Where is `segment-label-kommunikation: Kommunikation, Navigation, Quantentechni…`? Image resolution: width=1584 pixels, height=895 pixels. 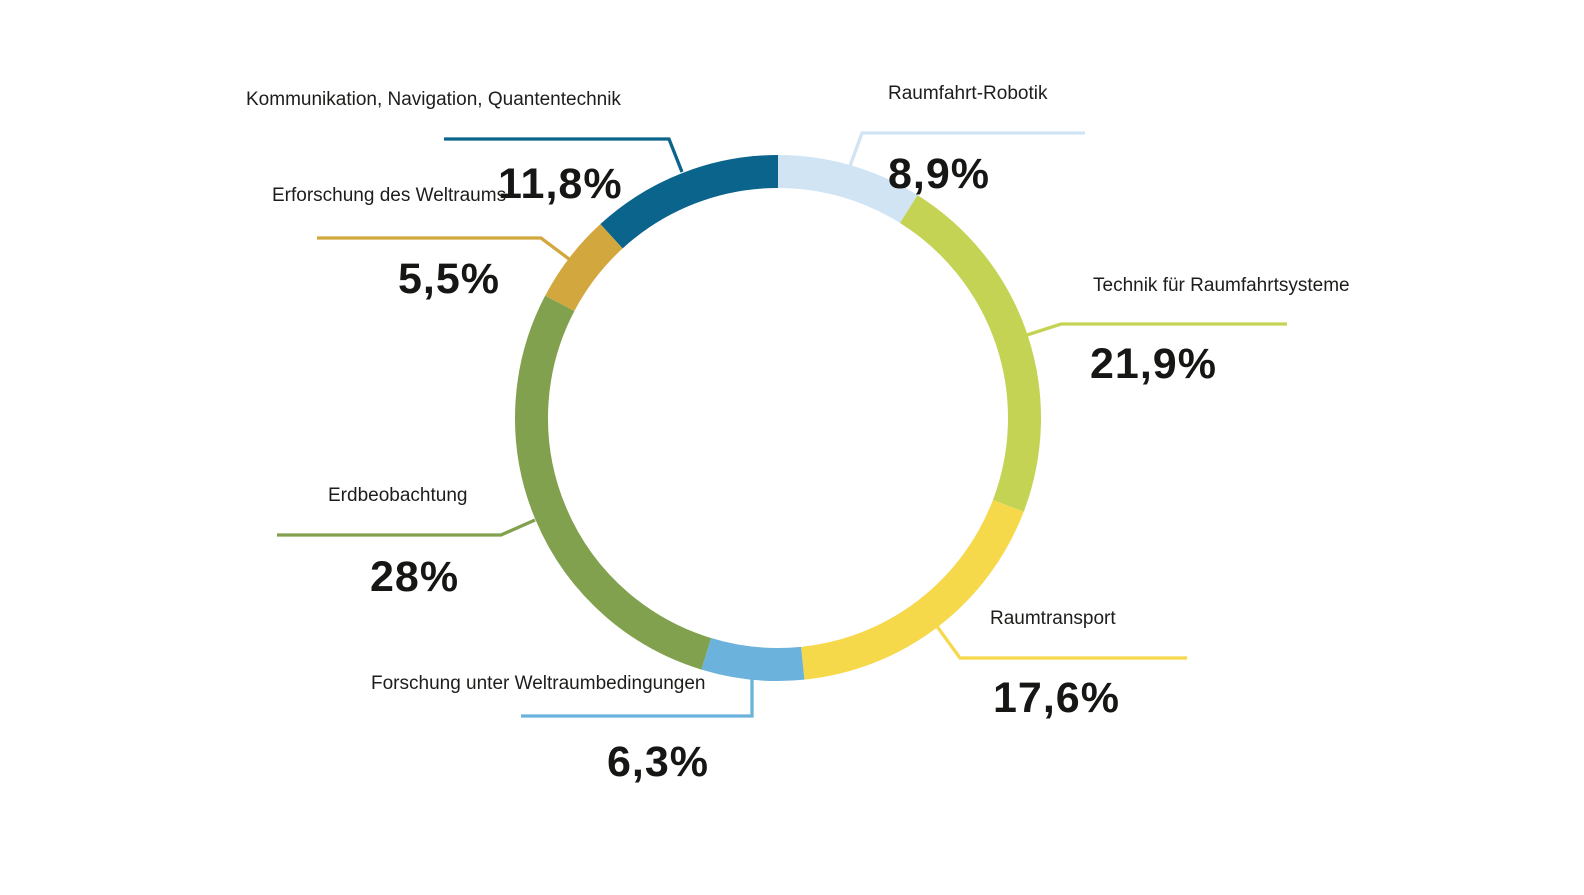
segment-label-kommunikation: Kommunikation, Navigation, Quantentechni… is located at coordinates (433, 99).